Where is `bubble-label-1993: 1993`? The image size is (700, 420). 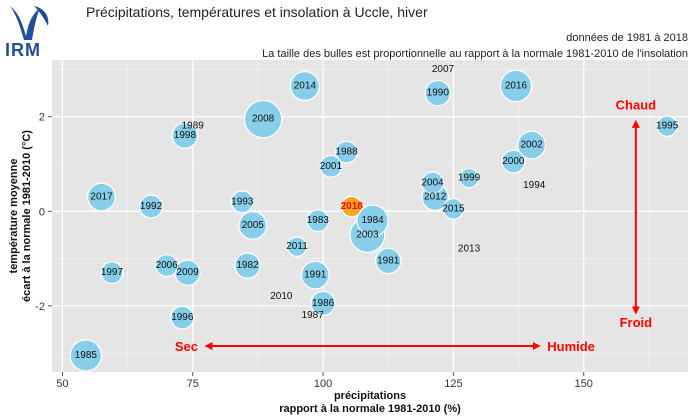 bubble-label-1993: 1993 is located at coordinates (242, 201).